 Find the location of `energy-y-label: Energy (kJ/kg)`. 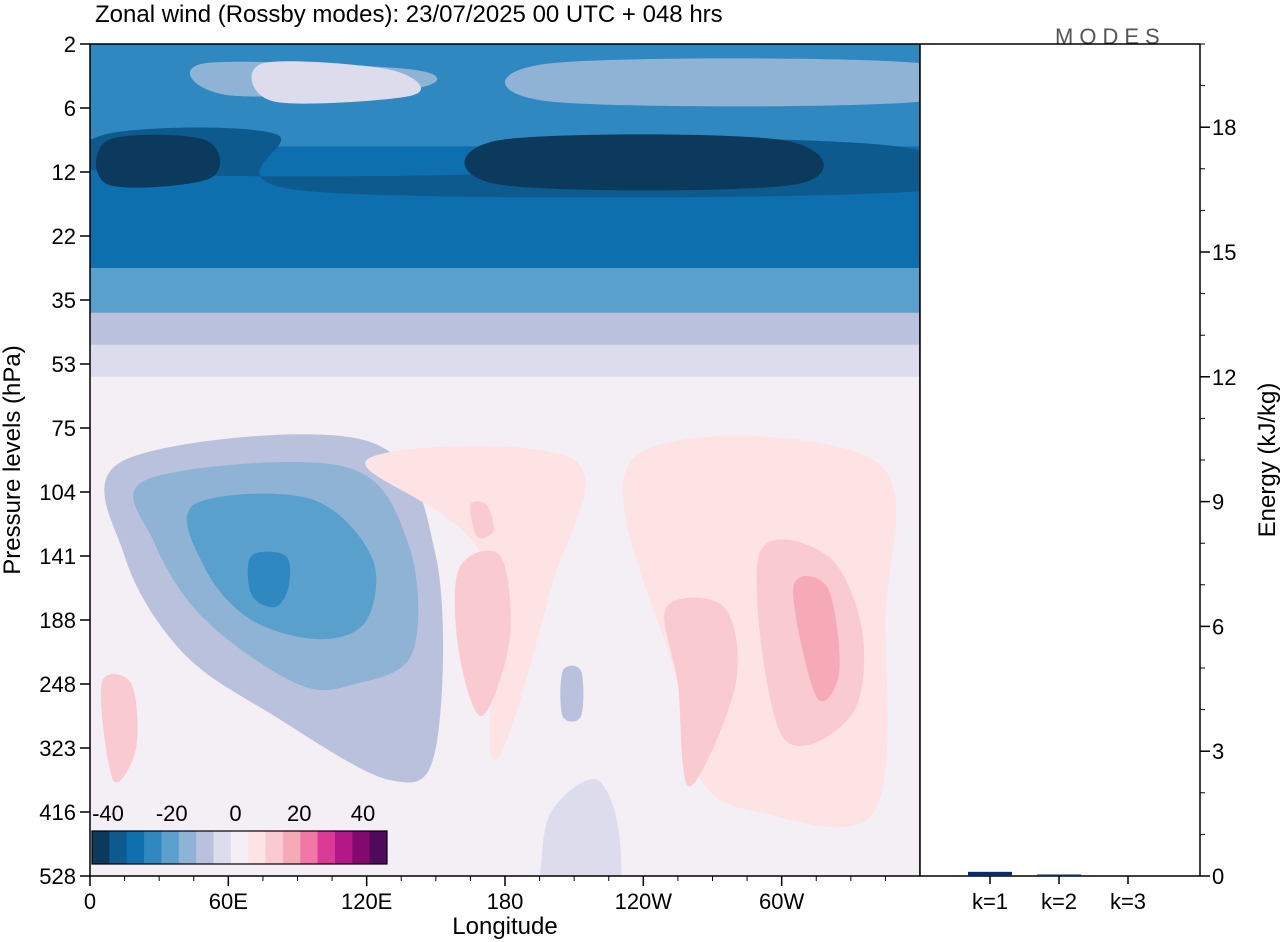

energy-y-label: Energy (kJ/kg) is located at coordinates (1267, 460).